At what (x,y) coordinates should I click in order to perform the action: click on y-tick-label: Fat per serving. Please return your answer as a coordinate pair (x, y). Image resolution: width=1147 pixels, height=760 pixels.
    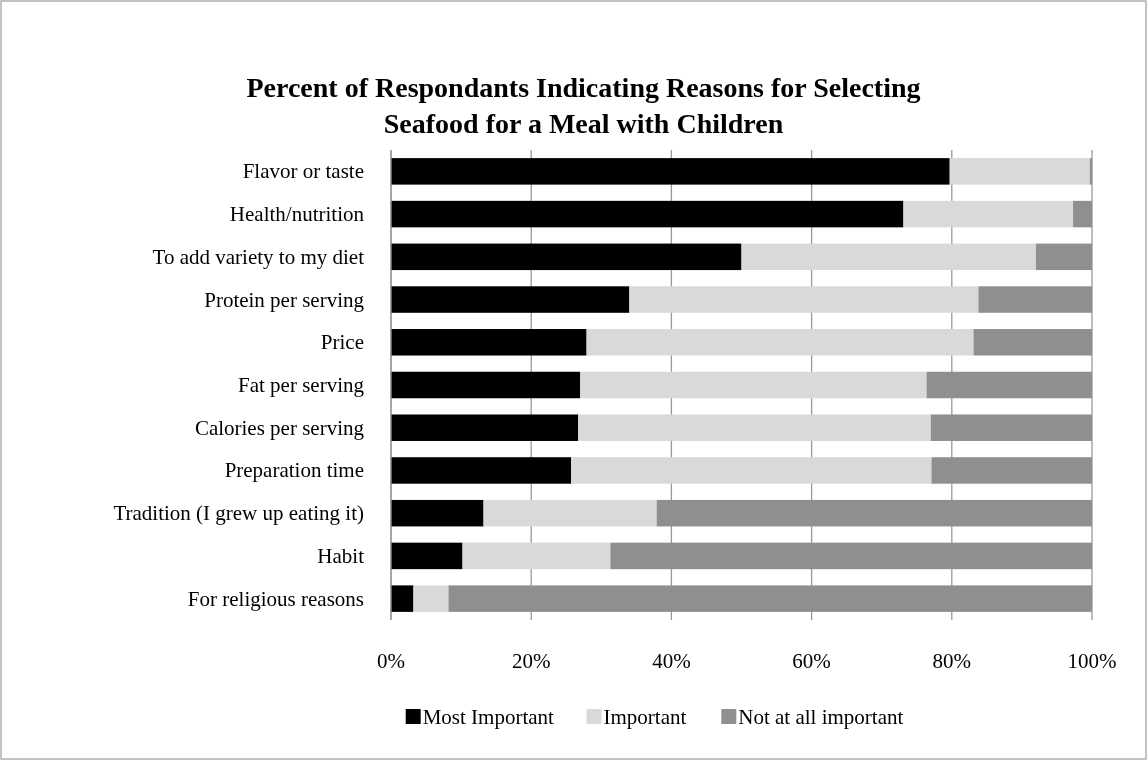
    Looking at the image, I should click on (301, 385).